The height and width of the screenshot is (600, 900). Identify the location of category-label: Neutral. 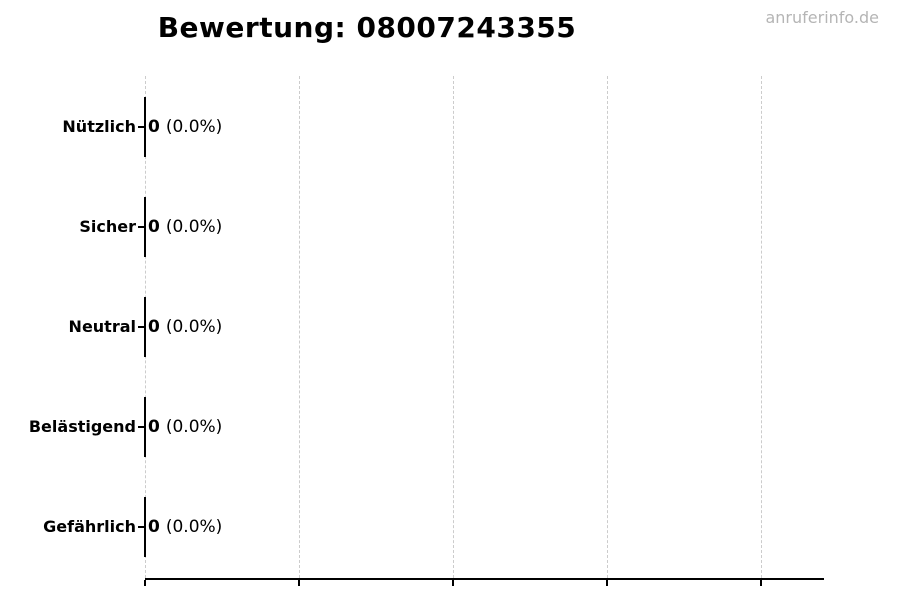
(102, 326).